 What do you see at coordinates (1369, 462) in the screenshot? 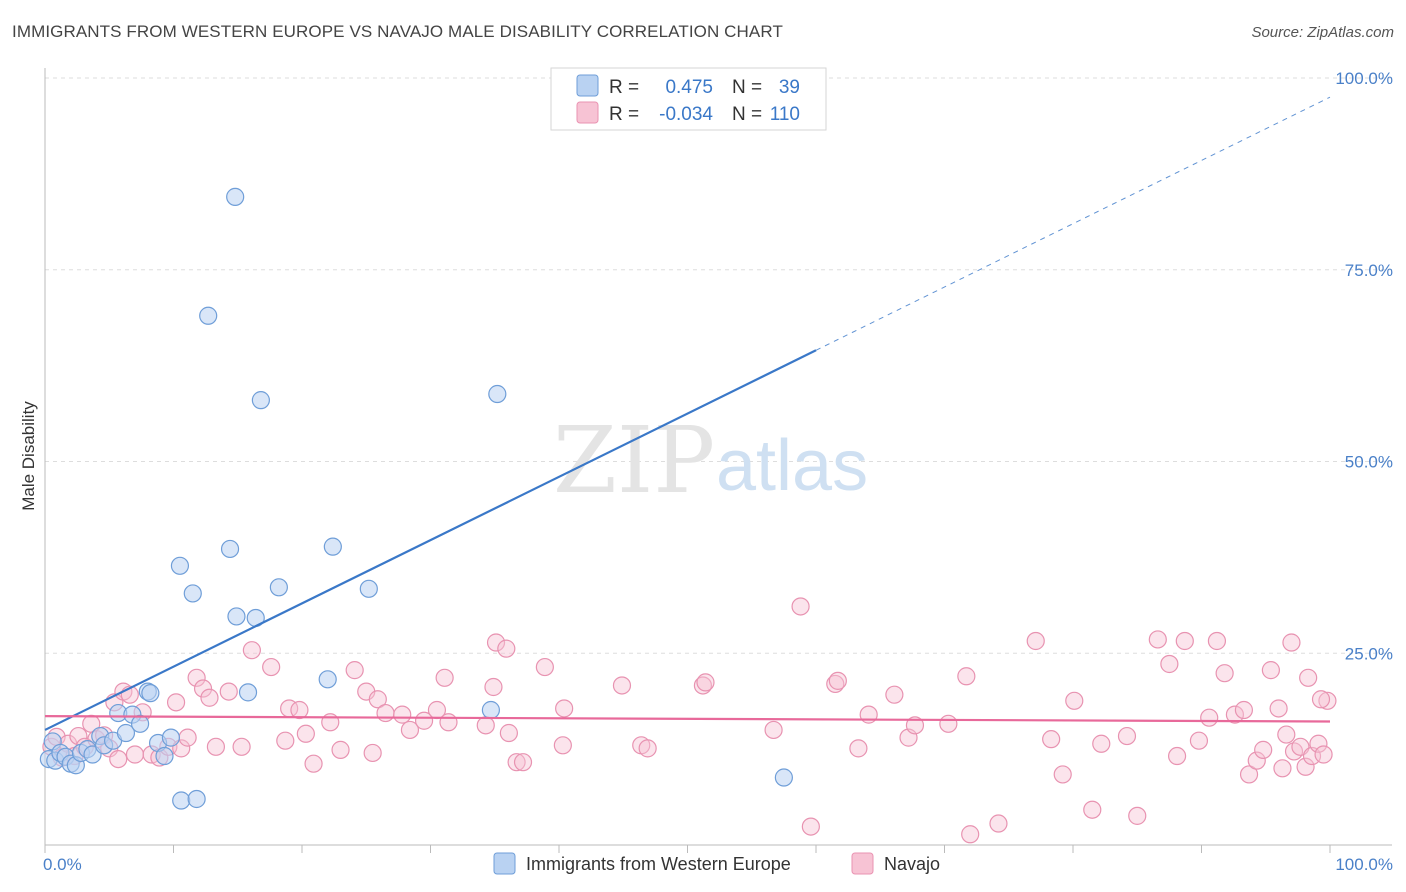
I see `y-tick-label: 50.0%` at bounding box center [1369, 462].